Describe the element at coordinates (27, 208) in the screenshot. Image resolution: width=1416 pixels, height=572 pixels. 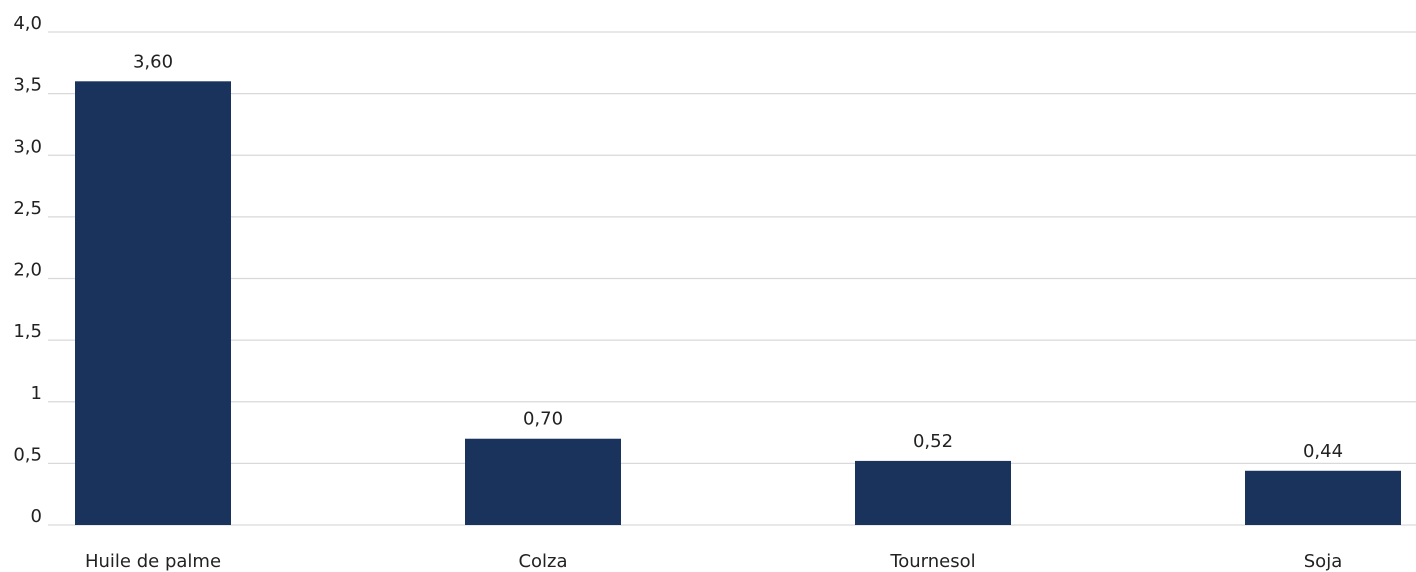
I see `y-tick-label: 2,5` at that location.